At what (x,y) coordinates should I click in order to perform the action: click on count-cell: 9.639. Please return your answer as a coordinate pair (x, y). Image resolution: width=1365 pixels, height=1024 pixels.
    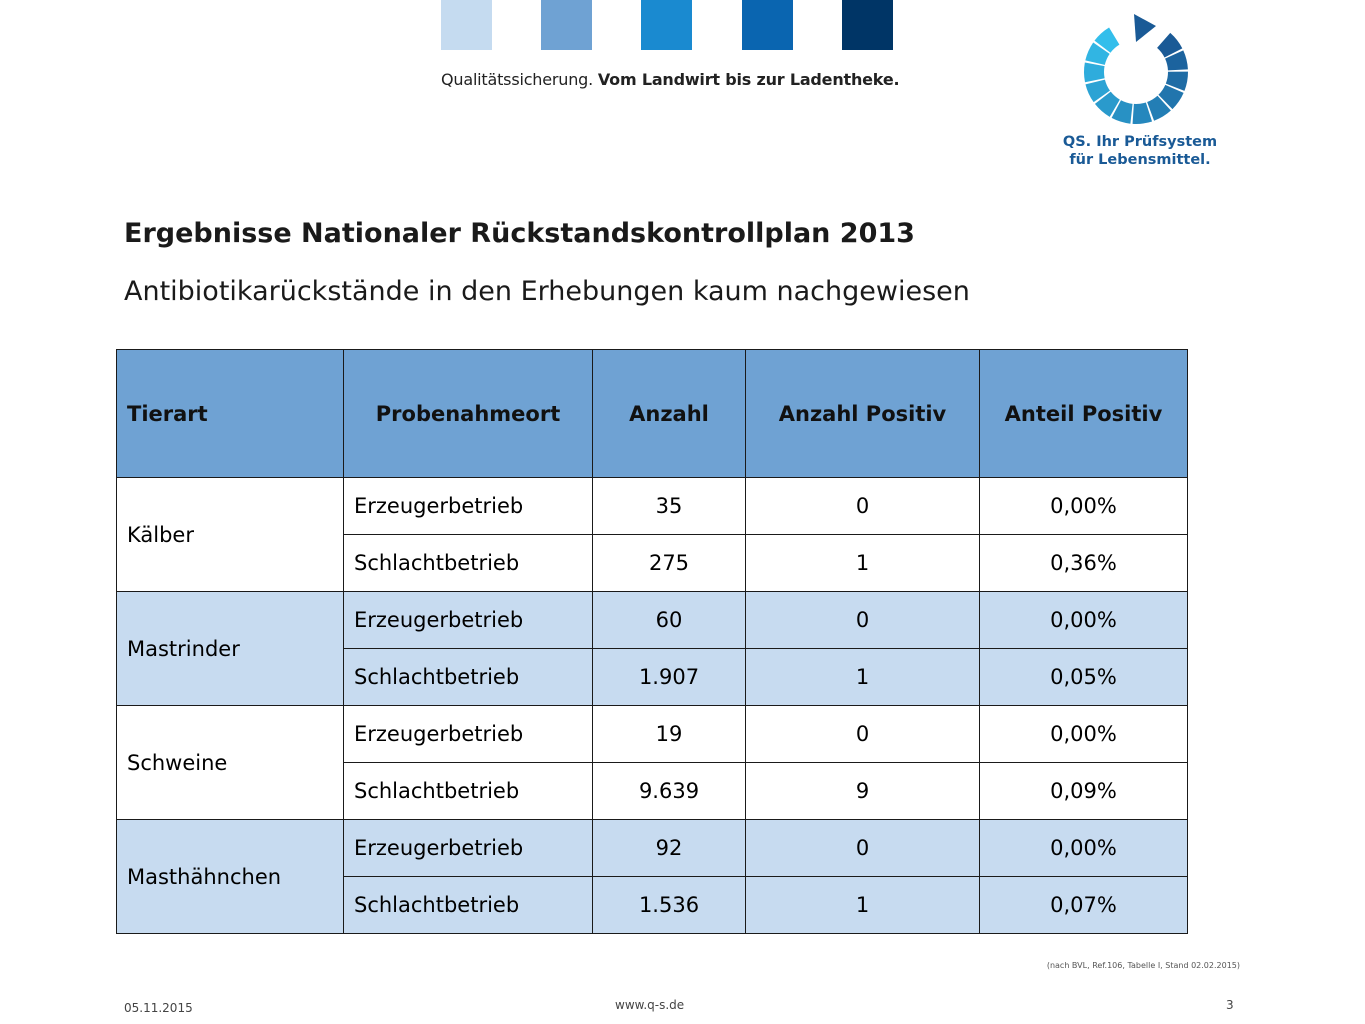
    Looking at the image, I should click on (669, 791).